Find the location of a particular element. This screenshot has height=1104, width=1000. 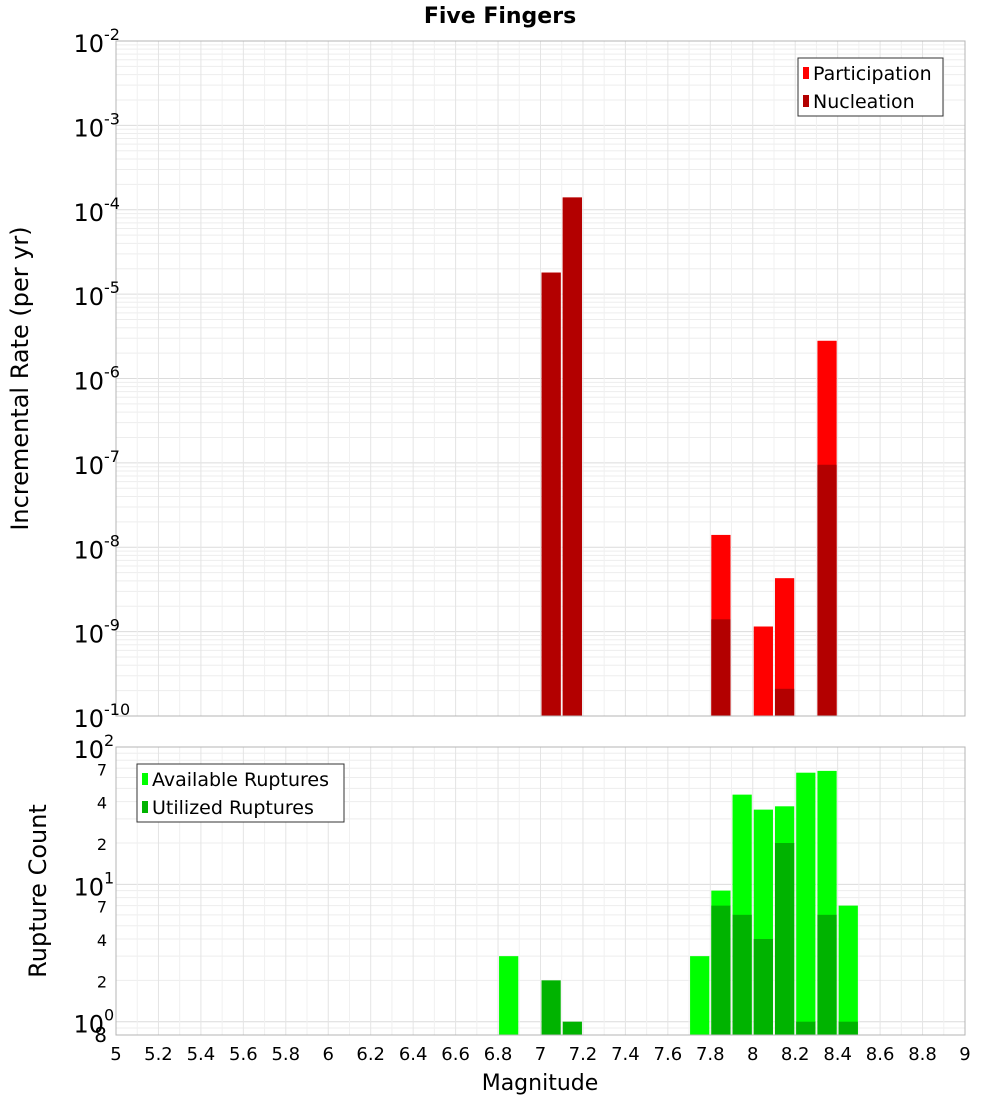

y-axis-label-rate: Incremental Rate (per yr) is located at coordinates (20, 378).